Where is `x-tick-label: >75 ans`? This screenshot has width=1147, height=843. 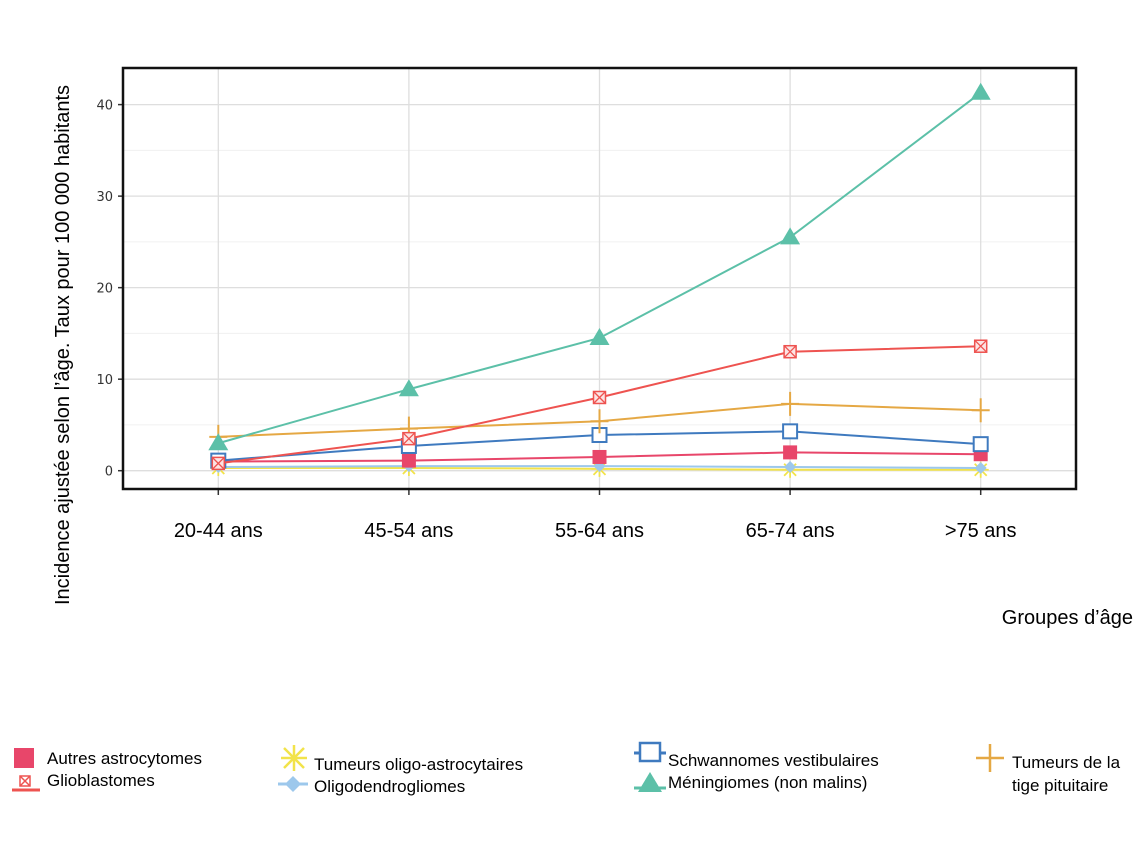 x-tick-label: >75 ans is located at coordinates (981, 531).